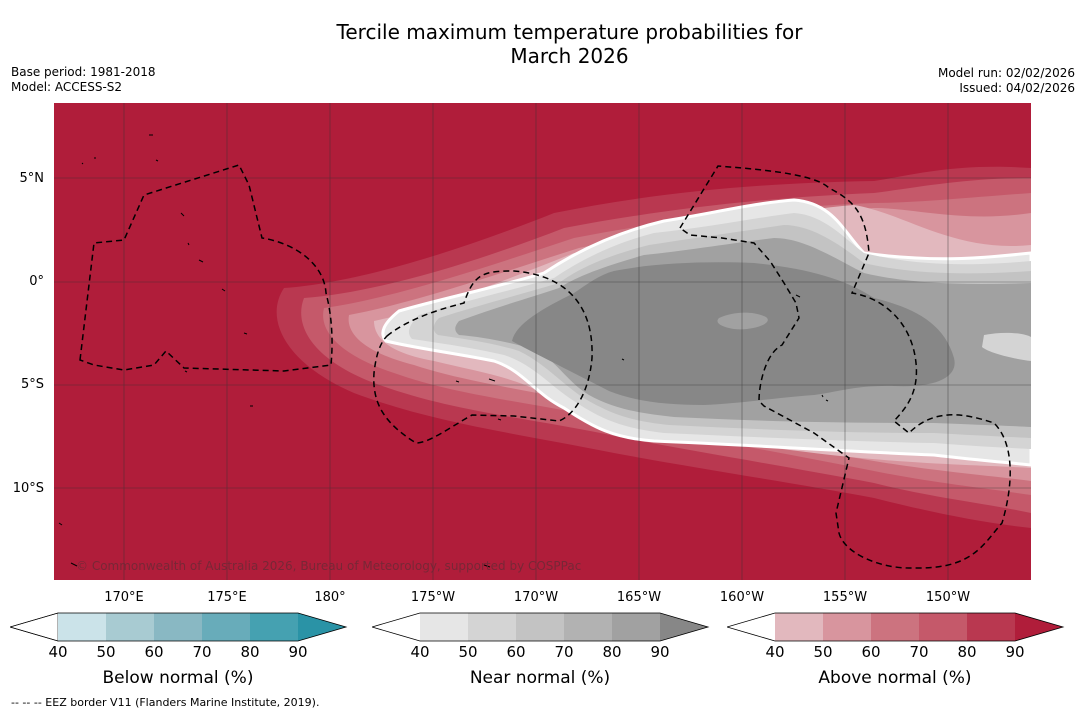 This screenshot has width=1085, height=713. What do you see at coordinates (742, 597) in the screenshot?
I see `lon-label: 160°W` at bounding box center [742, 597].